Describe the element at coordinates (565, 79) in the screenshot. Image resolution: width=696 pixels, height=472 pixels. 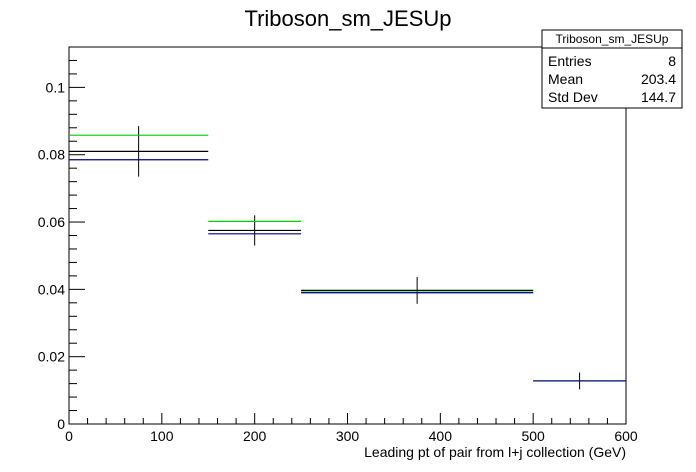
I see `stats-mean-label: Mean` at that location.